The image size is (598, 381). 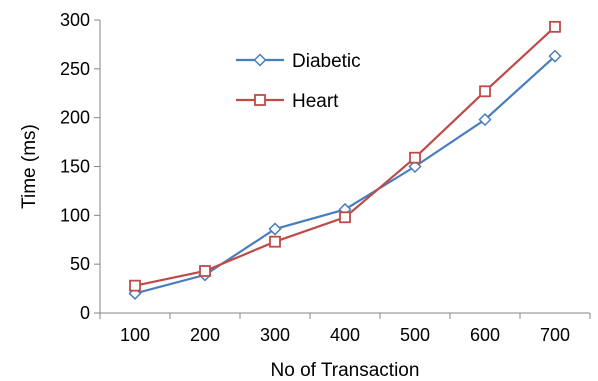 What do you see at coordinates (345, 370) in the screenshot?
I see `x-axis-title: No of Transaction` at bounding box center [345, 370].